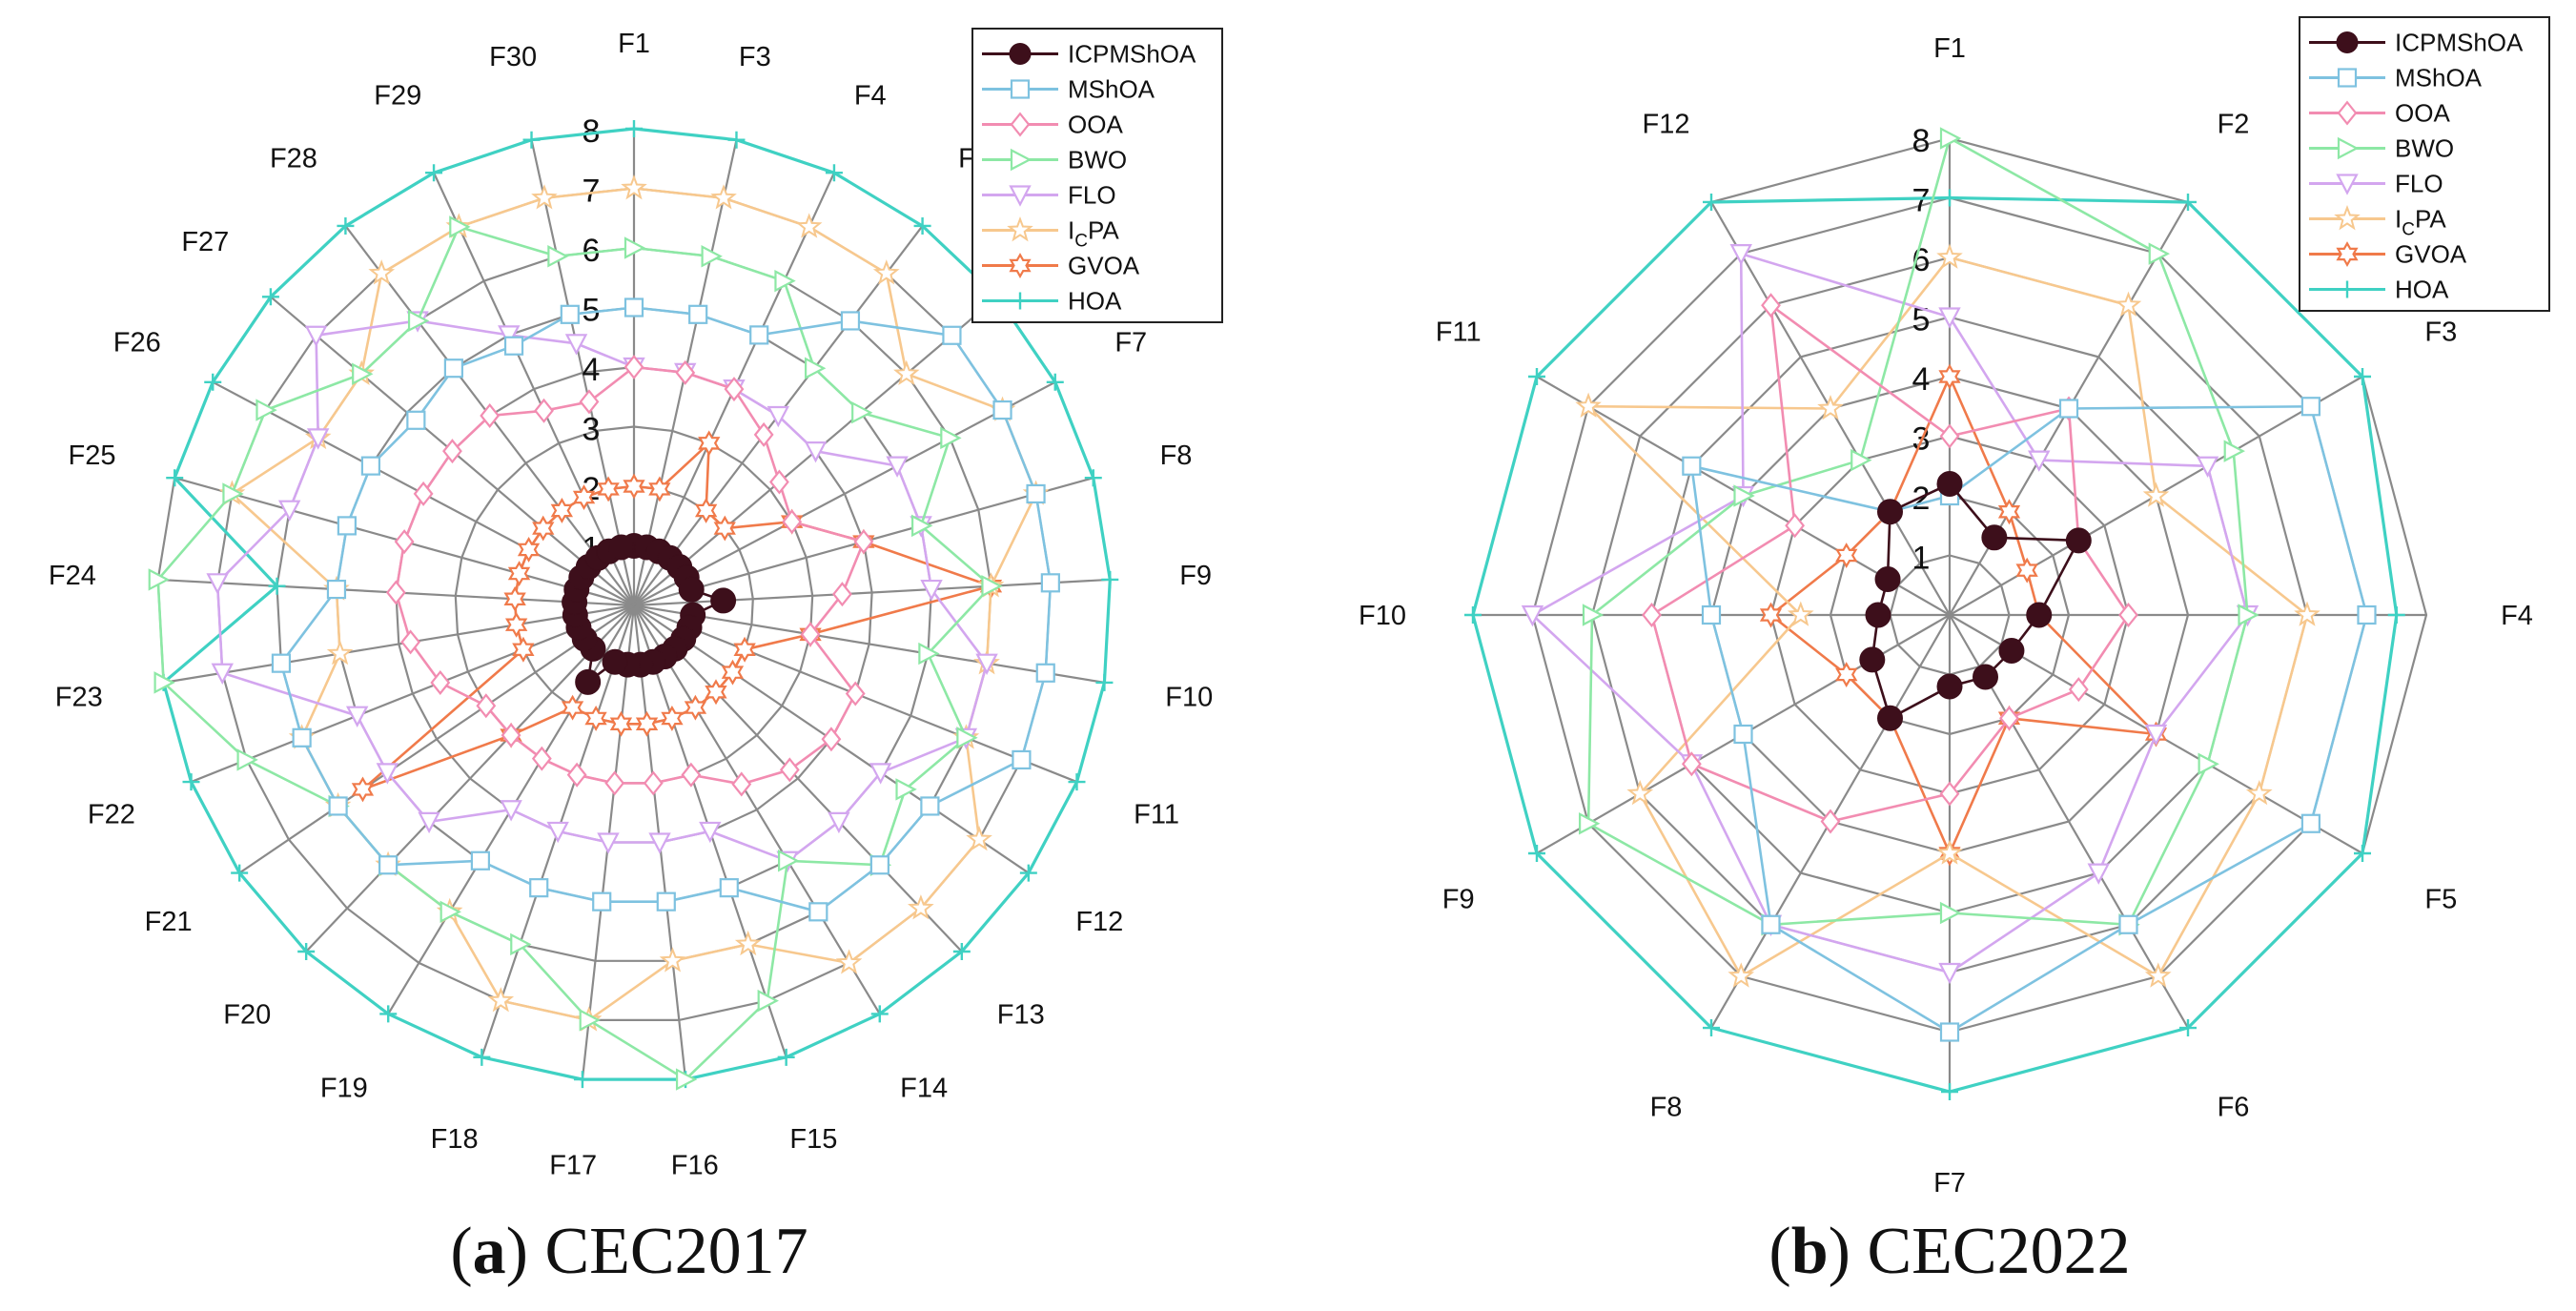  Describe the element at coordinates (592, 131) in the screenshot. I see `ring-label: 8` at that location.